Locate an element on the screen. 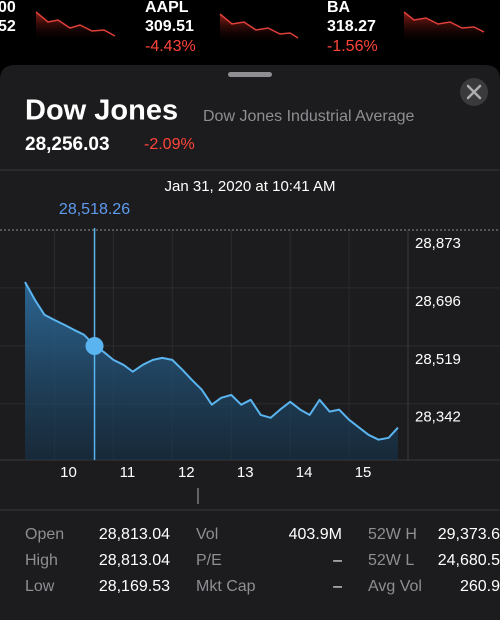  ticker-symbol: 00 is located at coordinates (8, 8).